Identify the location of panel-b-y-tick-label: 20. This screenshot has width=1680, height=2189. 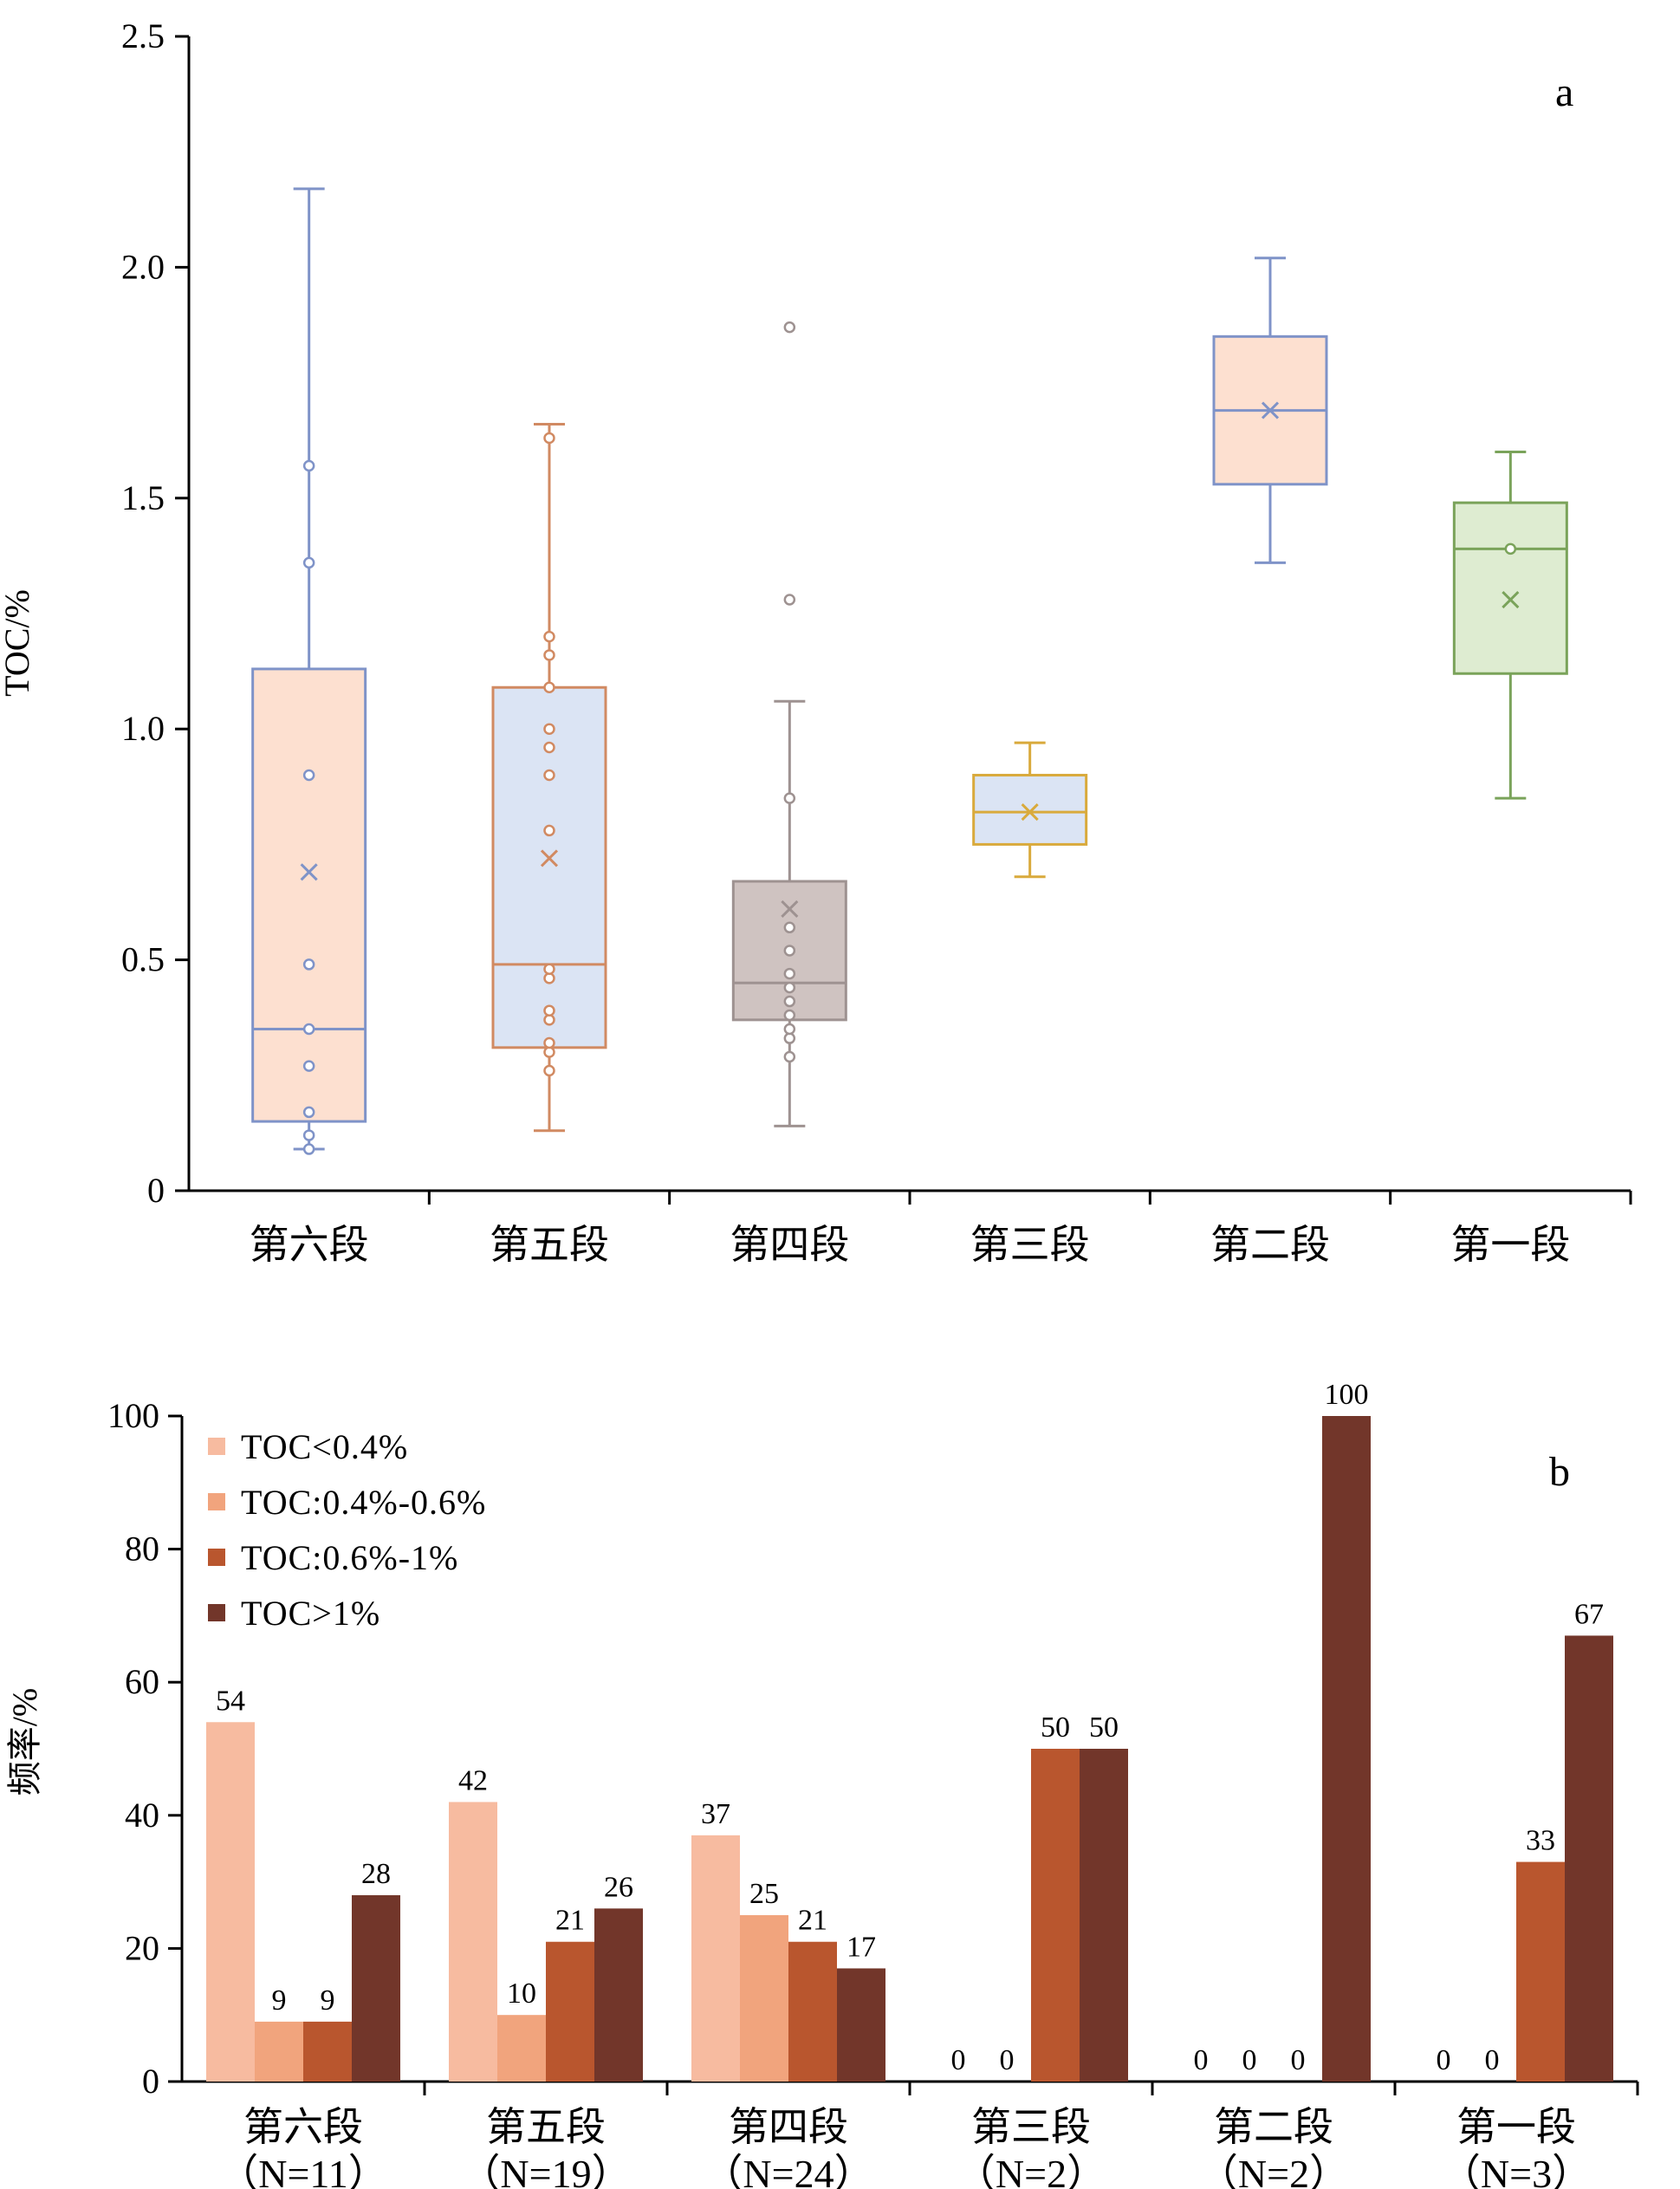
(142, 1948).